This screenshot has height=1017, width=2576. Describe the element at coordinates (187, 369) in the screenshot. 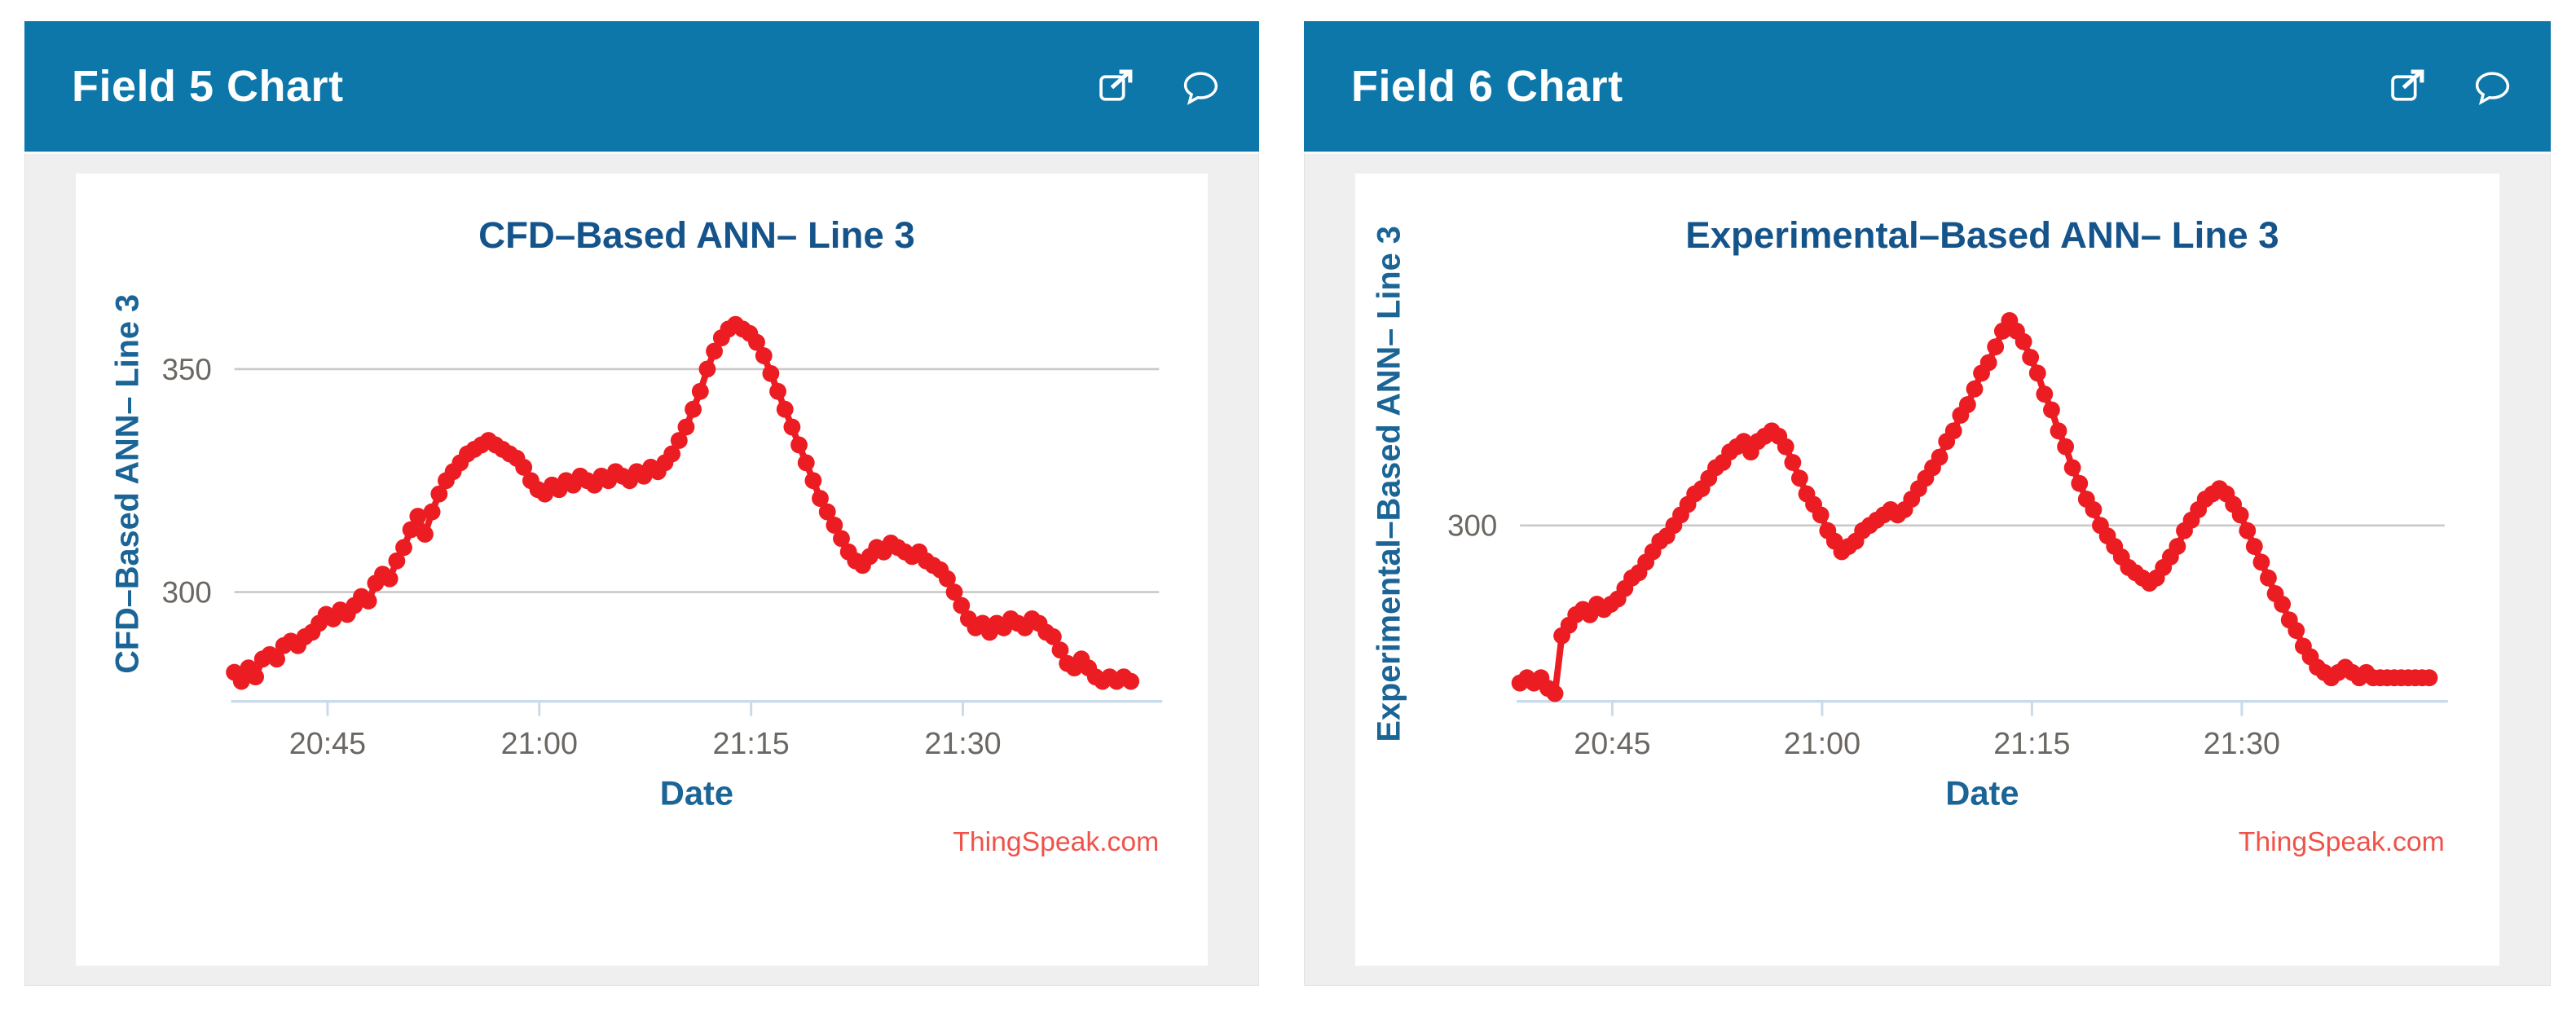

I see `y-tick-label: 350` at that location.